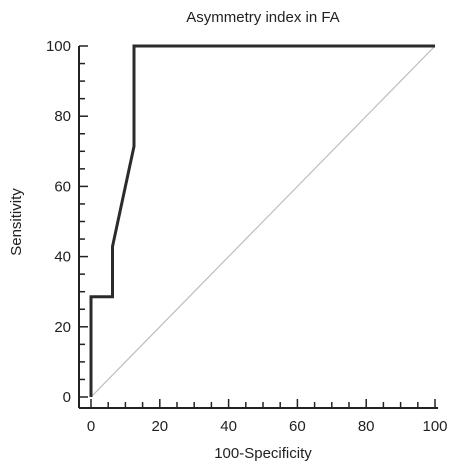 The height and width of the screenshot is (467, 452). Describe the element at coordinates (366, 426) in the screenshot. I see `x-tick-label: 80` at that location.